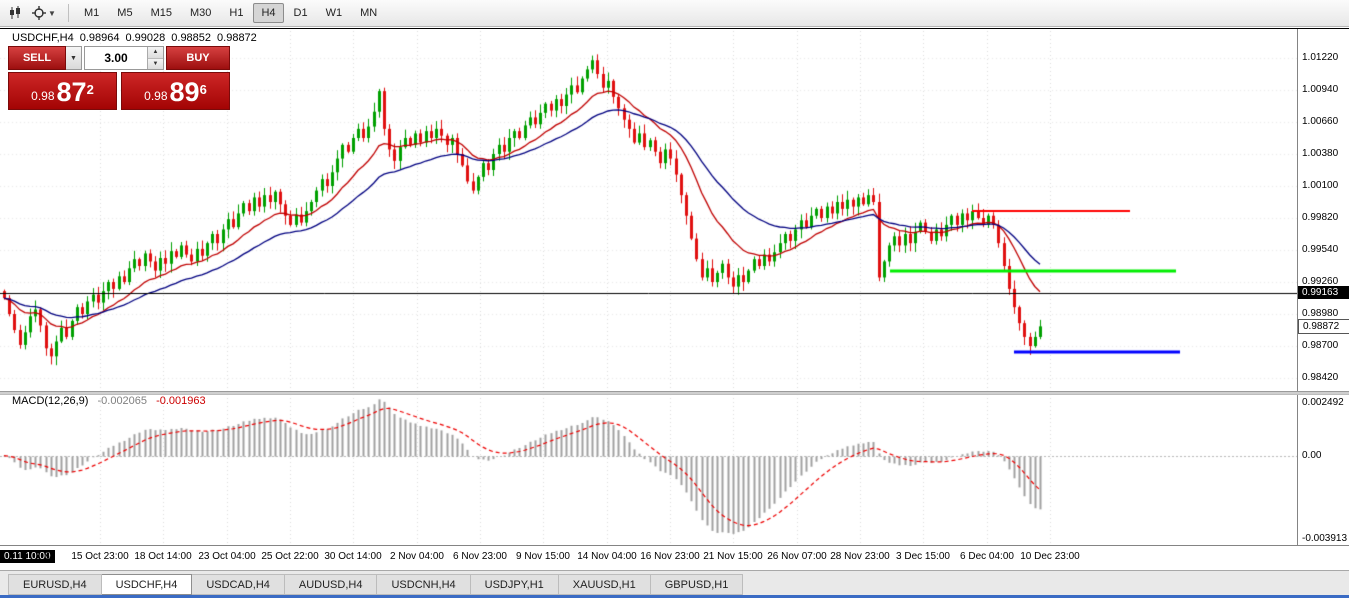  What do you see at coordinates (184, 92) in the screenshot?
I see `buy-price-big: 89` at bounding box center [184, 92].